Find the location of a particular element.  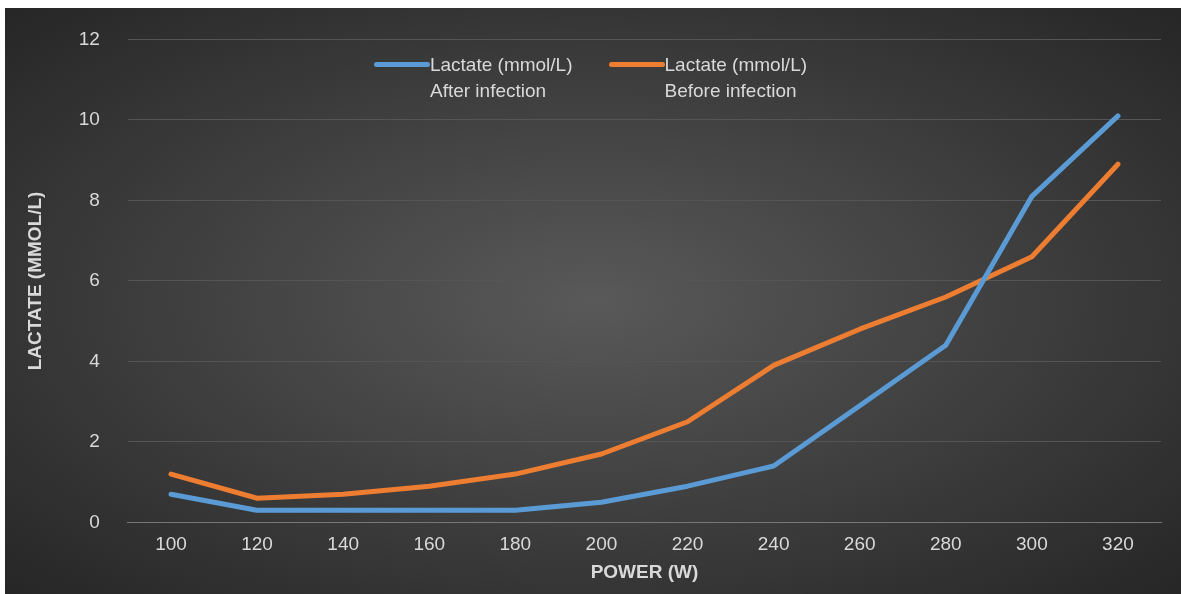

x-tick-label: 260 is located at coordinates (859, 544).